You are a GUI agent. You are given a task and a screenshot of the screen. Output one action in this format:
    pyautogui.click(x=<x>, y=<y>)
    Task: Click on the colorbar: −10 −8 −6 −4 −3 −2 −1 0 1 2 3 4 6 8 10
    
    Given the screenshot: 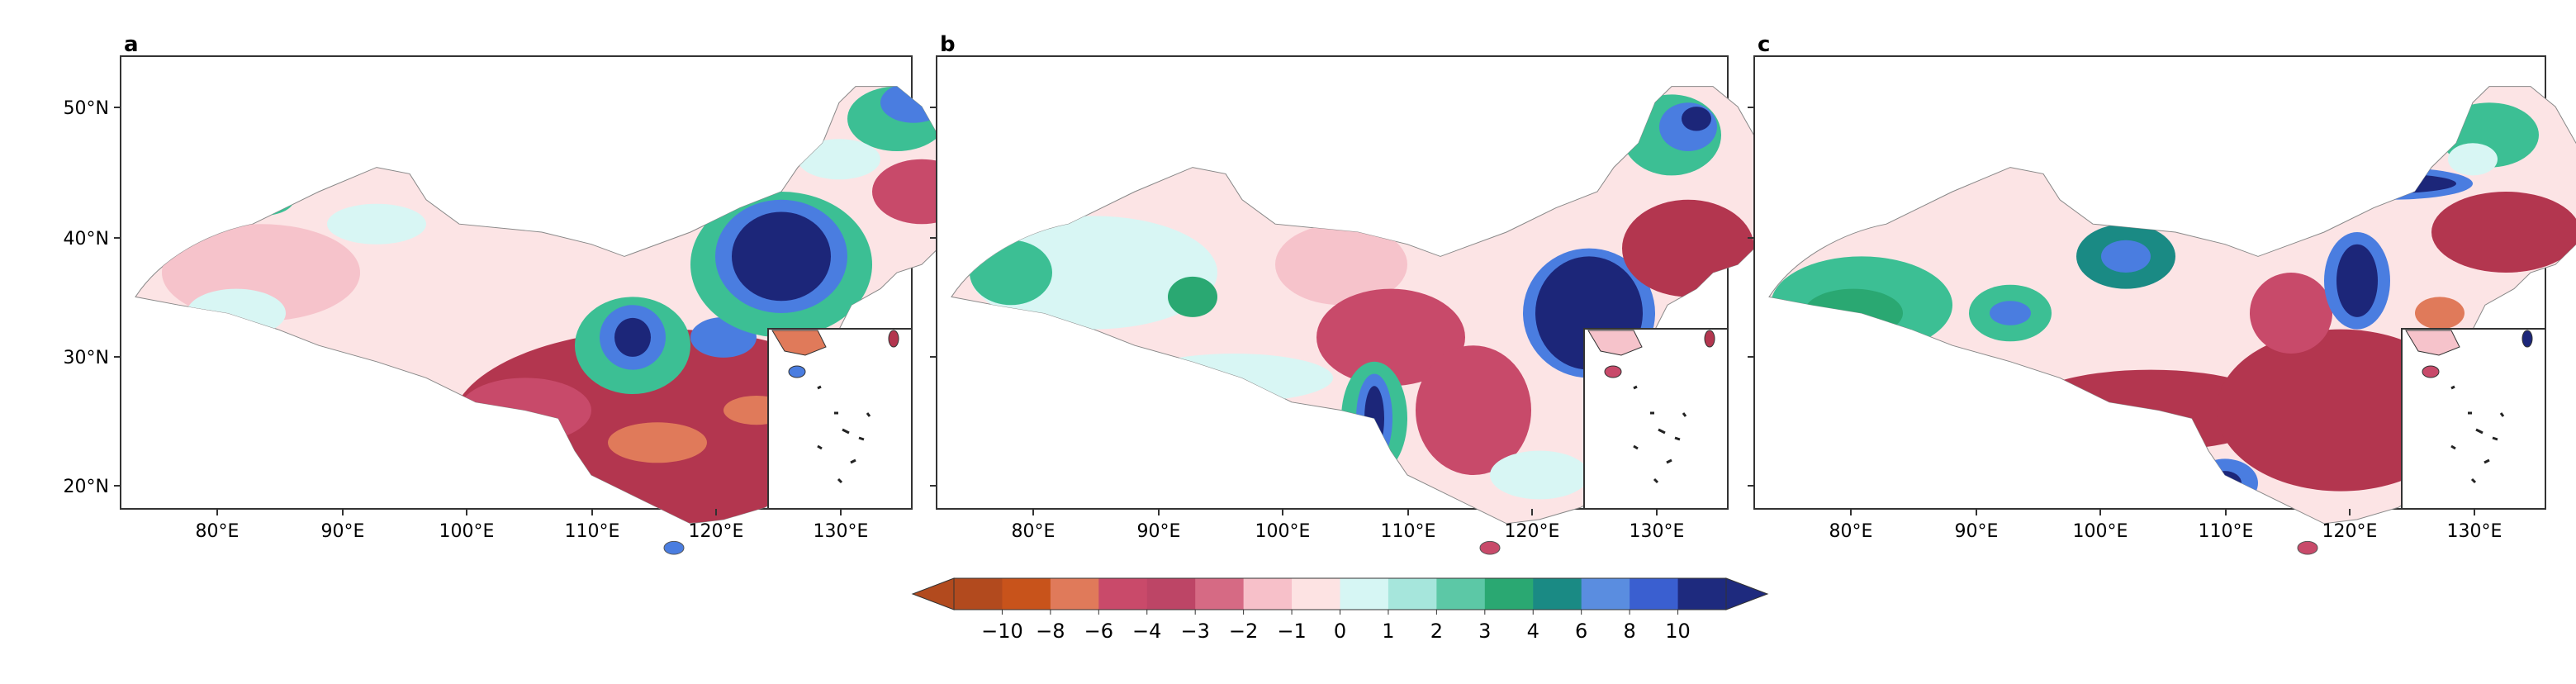 What is the action you would take?
    pyautogui.click(x=1340, y=610)
    